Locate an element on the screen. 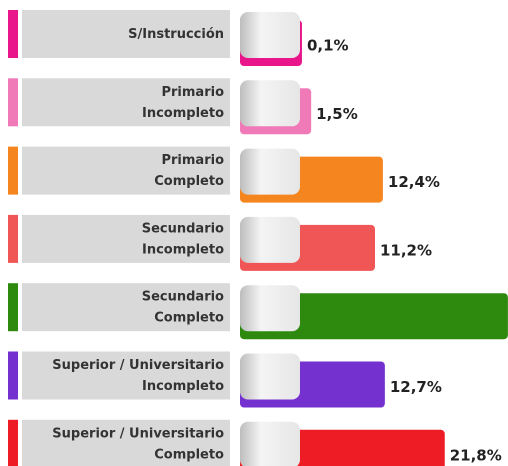  value-label: 12,7% is located at coordinates (416, 387).